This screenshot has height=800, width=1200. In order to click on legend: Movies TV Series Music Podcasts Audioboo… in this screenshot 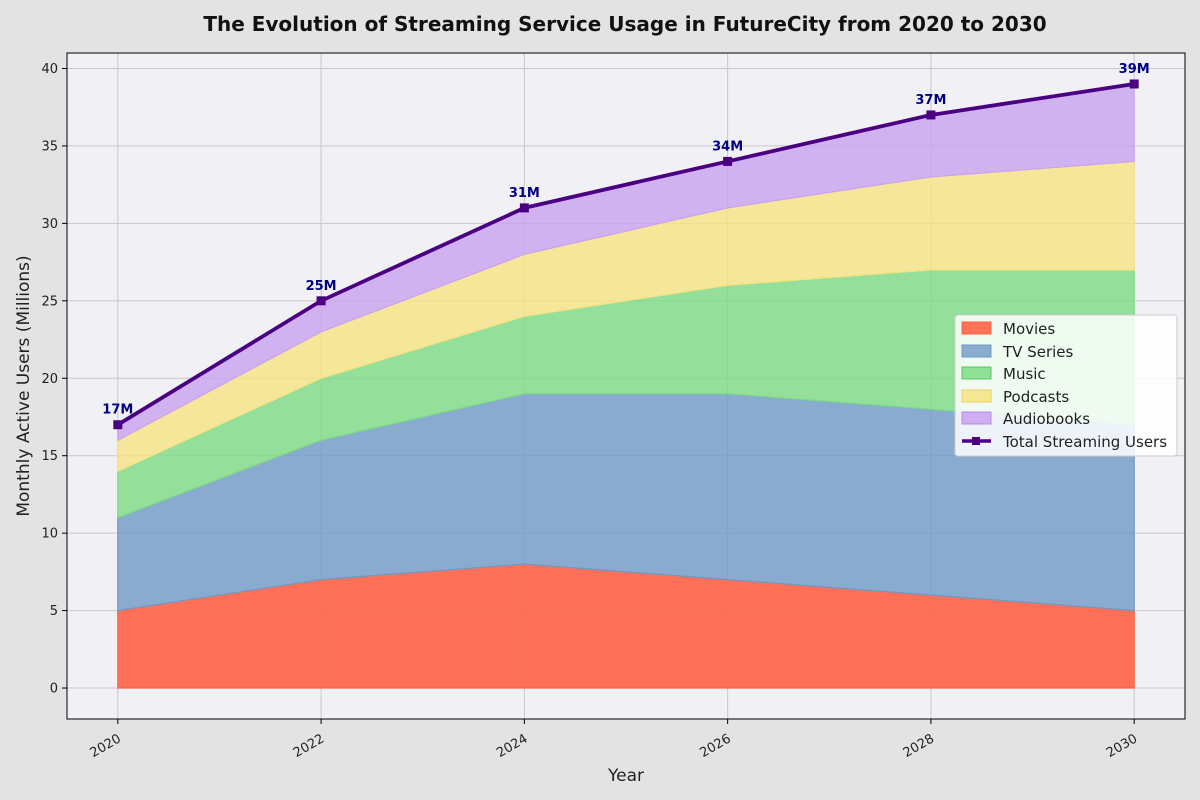, I will do `click(1066, 385)`.